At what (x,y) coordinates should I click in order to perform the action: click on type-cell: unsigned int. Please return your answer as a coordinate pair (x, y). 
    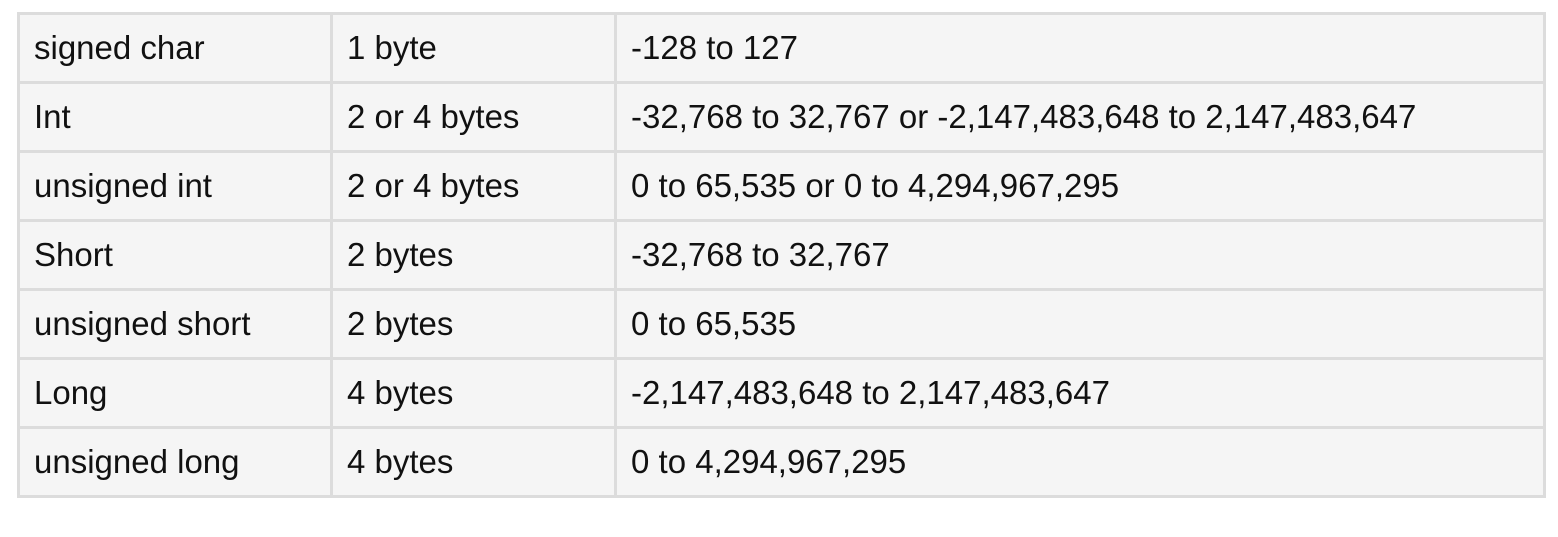
    Looking at the image, I should click on (175, 186).